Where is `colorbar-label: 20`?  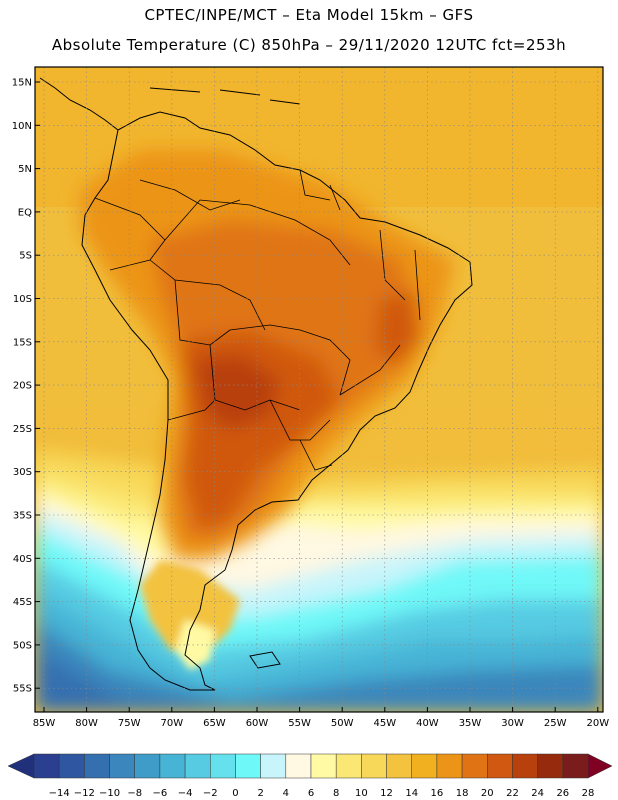
colorbar-label: 20 is located at coordinates (487, 793).